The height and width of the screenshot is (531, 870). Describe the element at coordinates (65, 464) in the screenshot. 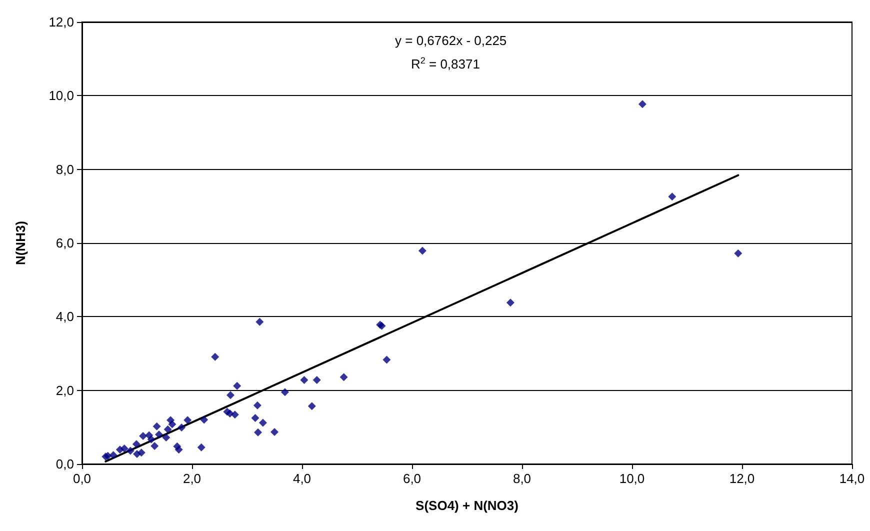

I see `y-tick-label: 0,0` at that location.